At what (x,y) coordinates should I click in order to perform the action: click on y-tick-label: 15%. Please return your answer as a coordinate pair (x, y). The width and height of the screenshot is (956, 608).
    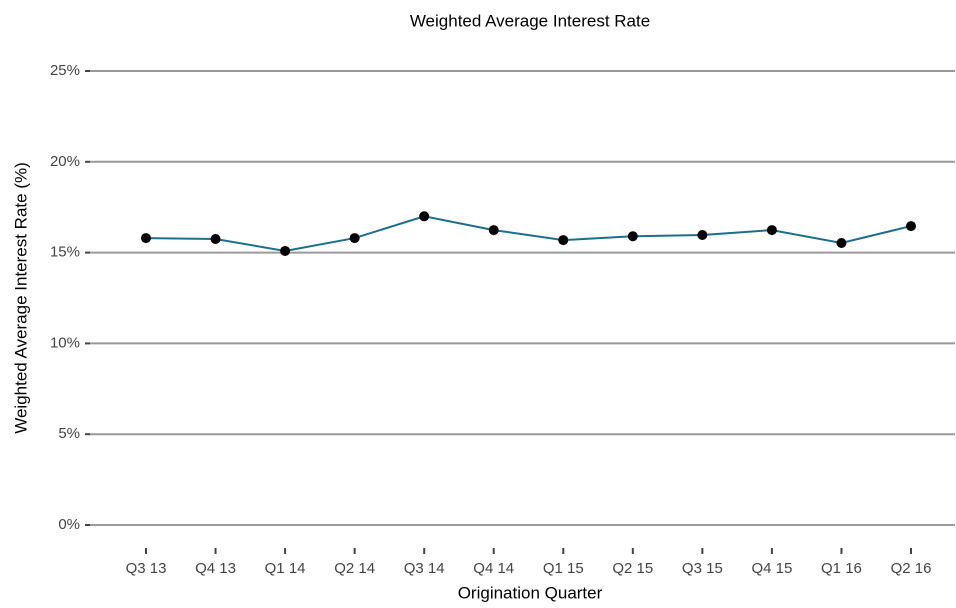
    Looking at the image, I should click on (65, 252).